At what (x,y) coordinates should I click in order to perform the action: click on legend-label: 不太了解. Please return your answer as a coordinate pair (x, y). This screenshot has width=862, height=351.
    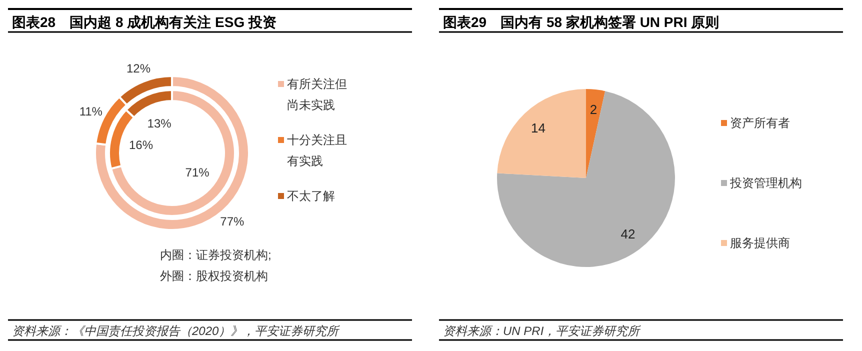
    Looking at the image, I should click on (311, 196).